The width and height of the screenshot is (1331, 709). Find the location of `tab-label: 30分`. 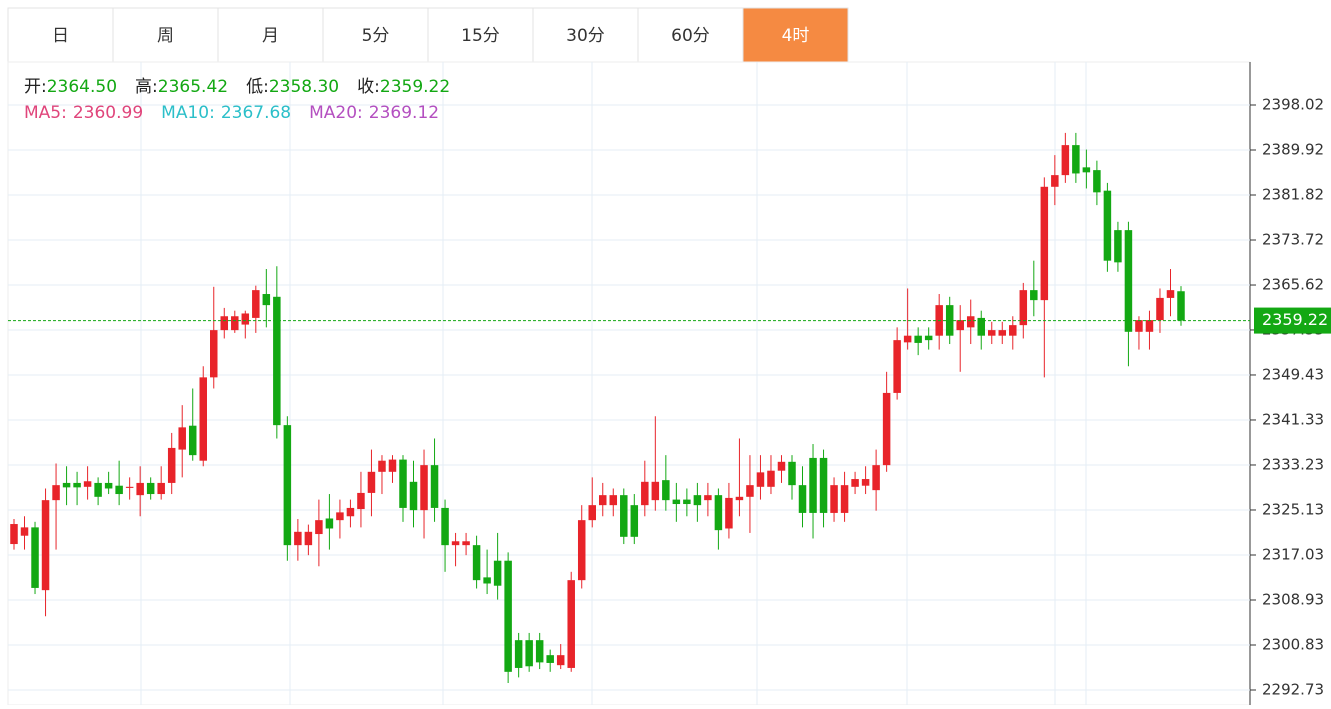

tab-label: 30分 is located at coordinates (585, 36).